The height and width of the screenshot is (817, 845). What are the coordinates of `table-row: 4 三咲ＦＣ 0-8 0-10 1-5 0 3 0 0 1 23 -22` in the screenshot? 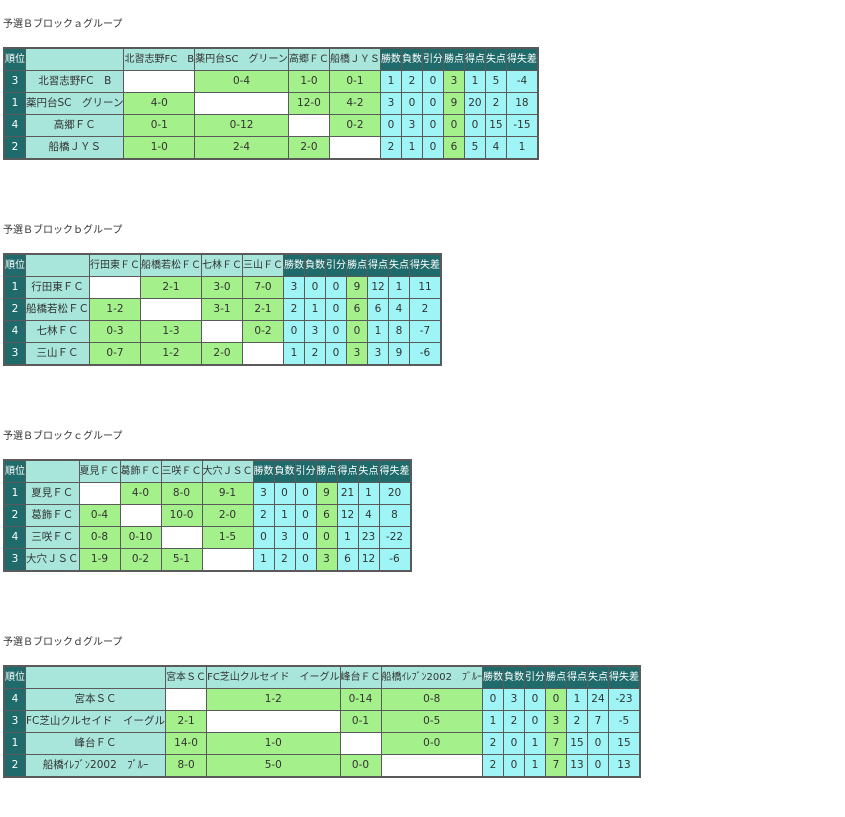 It's located at (207, 537).